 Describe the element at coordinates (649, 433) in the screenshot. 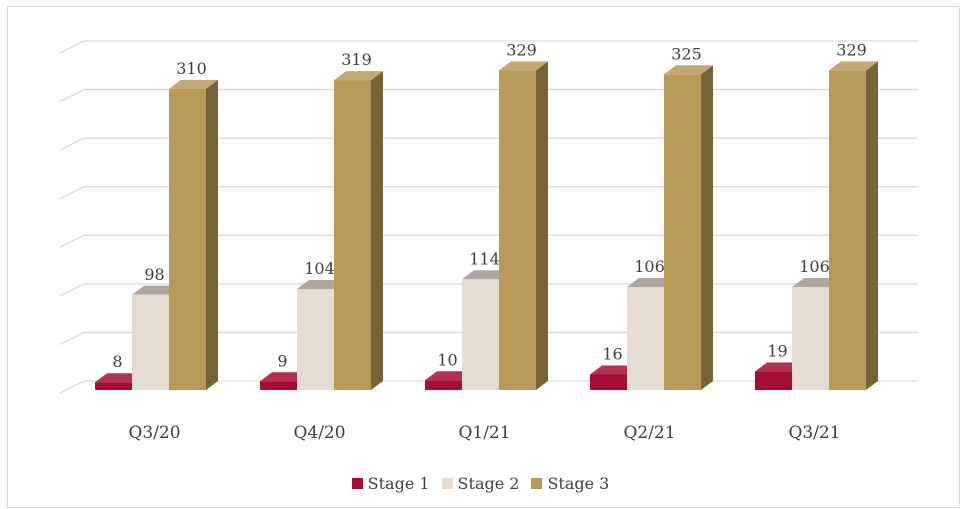

I see `category-label: Q2/21` at that location.